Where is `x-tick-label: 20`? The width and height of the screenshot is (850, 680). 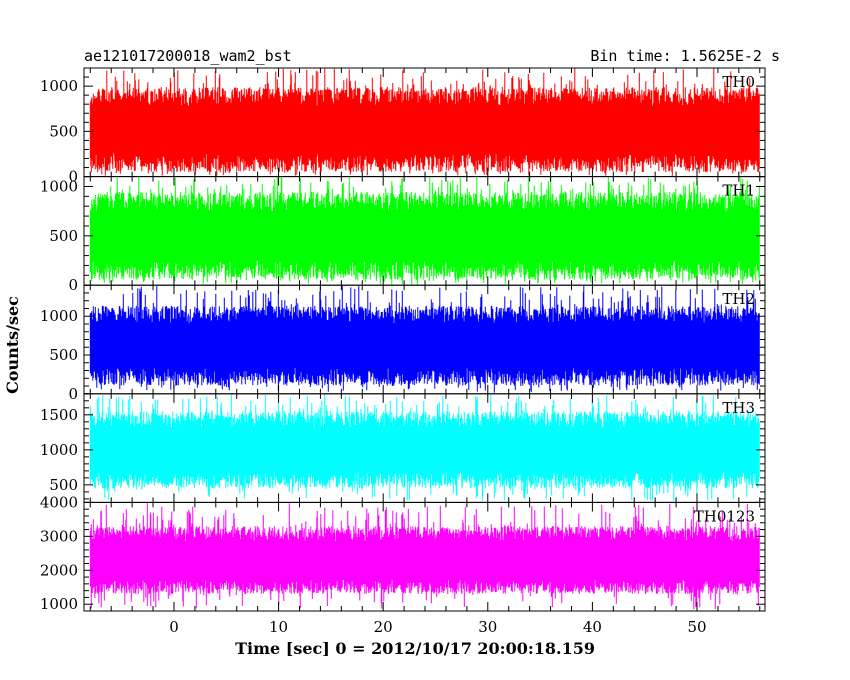
x-tick-label: 20 is located at coordinates (383, 627).